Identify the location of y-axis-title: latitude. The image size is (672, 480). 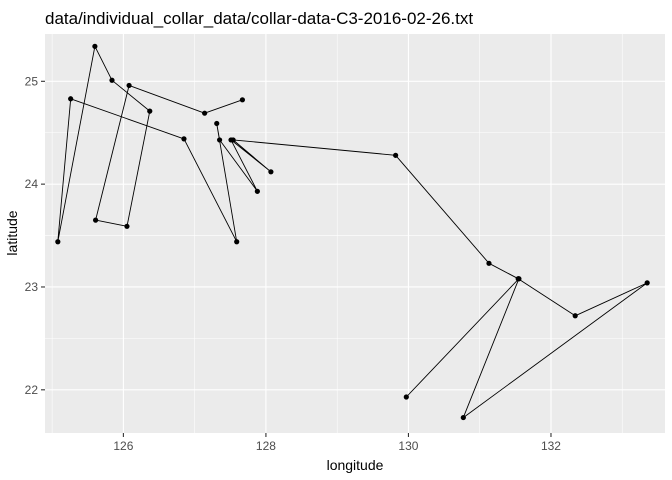
(12, 232).